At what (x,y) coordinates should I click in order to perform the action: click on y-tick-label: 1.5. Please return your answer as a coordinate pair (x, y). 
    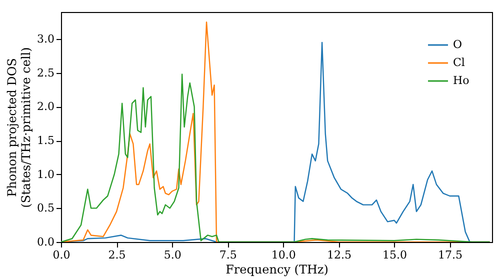
    Looking at the image, I should click on (45, 141).